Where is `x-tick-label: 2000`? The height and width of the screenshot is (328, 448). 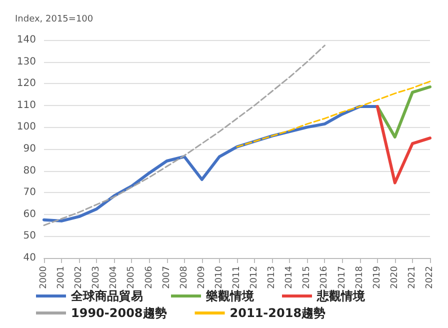
x-tick-label: 2000 is located at coordinates (44, 277).